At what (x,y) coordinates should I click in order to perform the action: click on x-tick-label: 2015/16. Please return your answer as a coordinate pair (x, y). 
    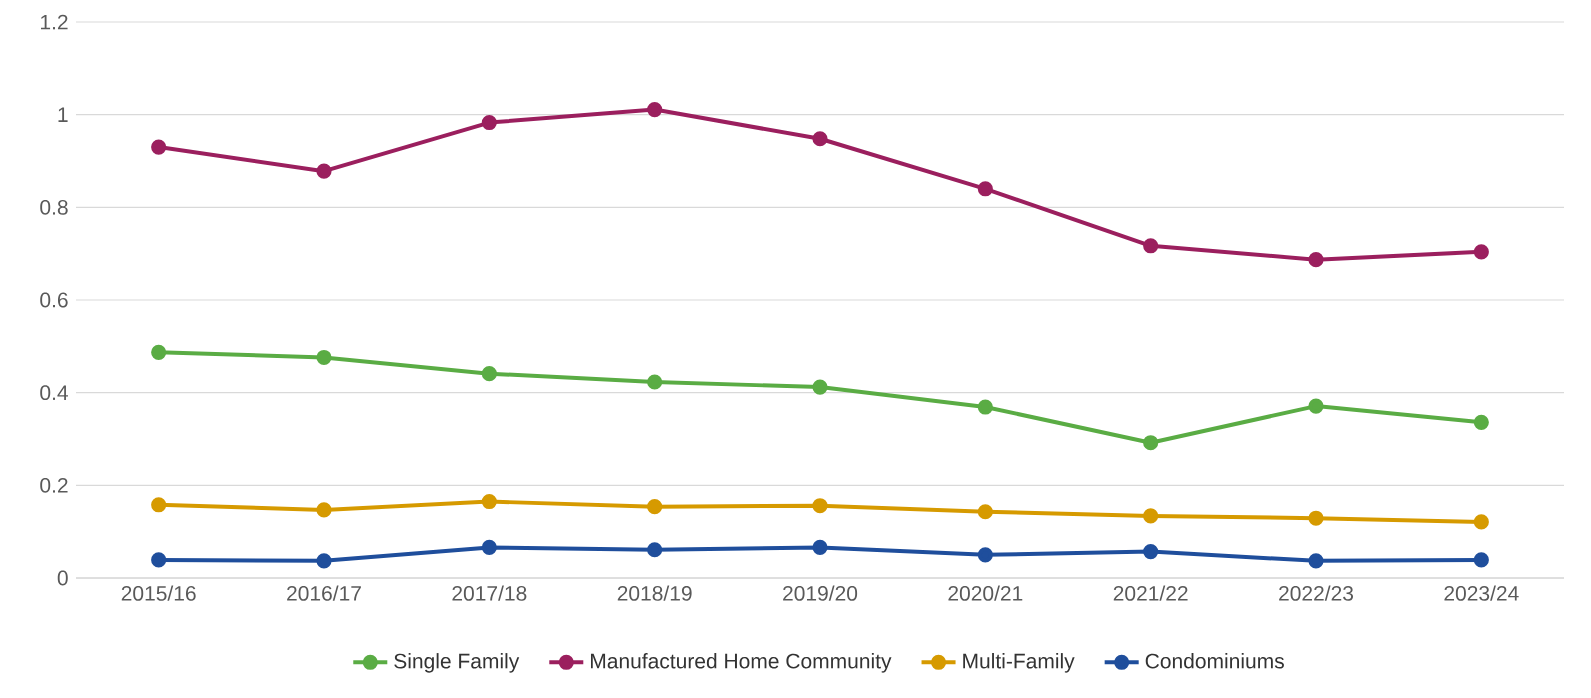
    Looking at the image, I should click on (158, 593).